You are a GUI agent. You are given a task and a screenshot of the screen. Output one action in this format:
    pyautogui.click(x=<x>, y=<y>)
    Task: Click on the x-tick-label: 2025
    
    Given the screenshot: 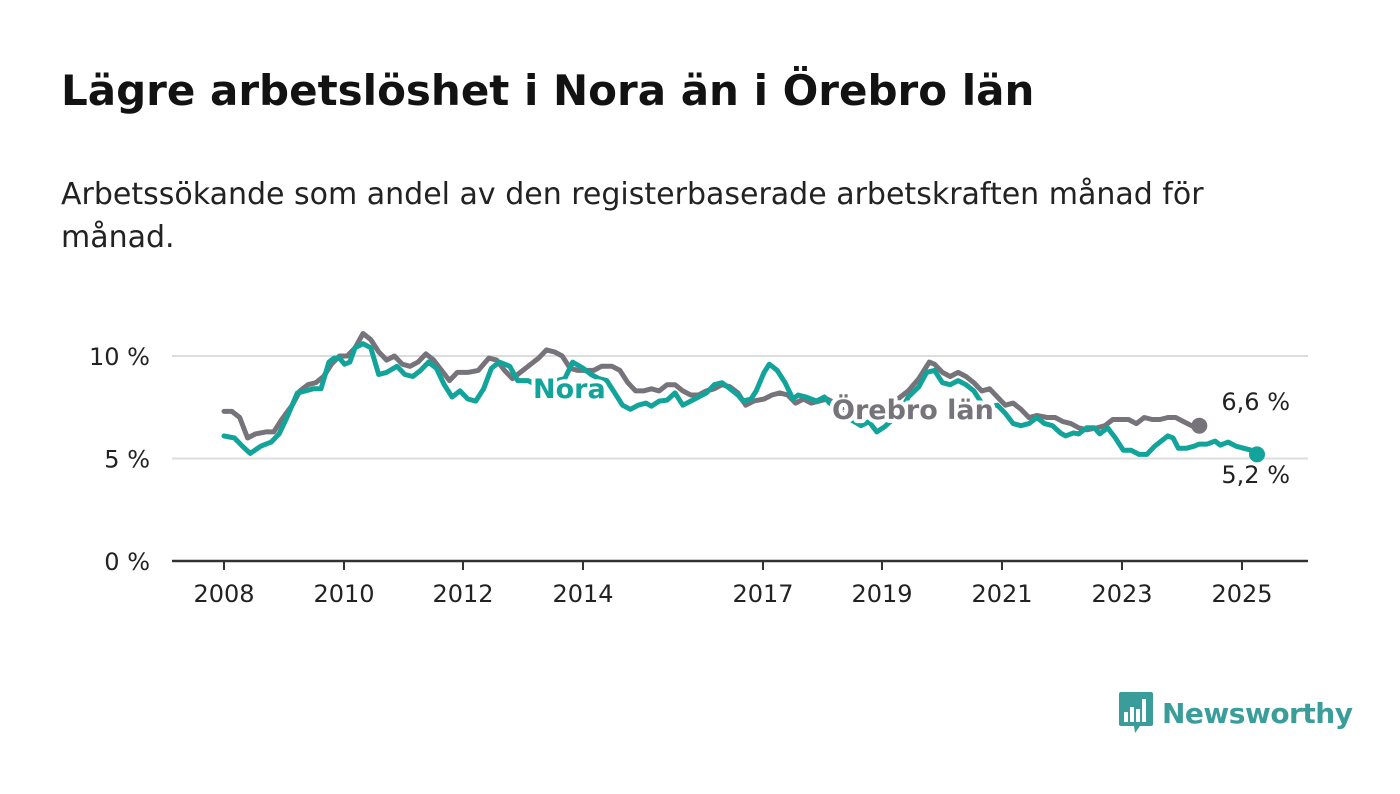 What is the action you would take?
    pyautogui.click(x=1241, y=594)
    